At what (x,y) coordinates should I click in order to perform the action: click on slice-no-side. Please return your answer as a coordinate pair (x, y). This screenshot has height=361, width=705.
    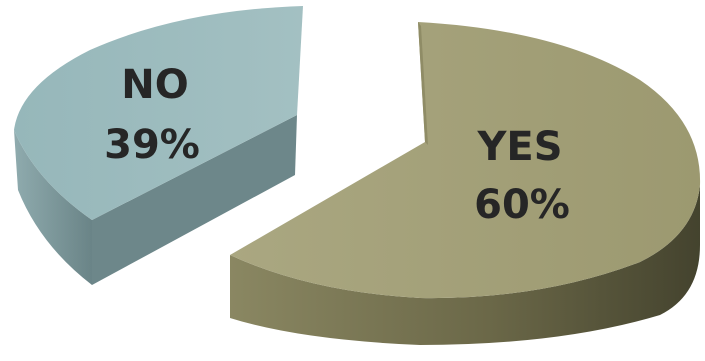
    Looking at the image, I should click on (53, 207).